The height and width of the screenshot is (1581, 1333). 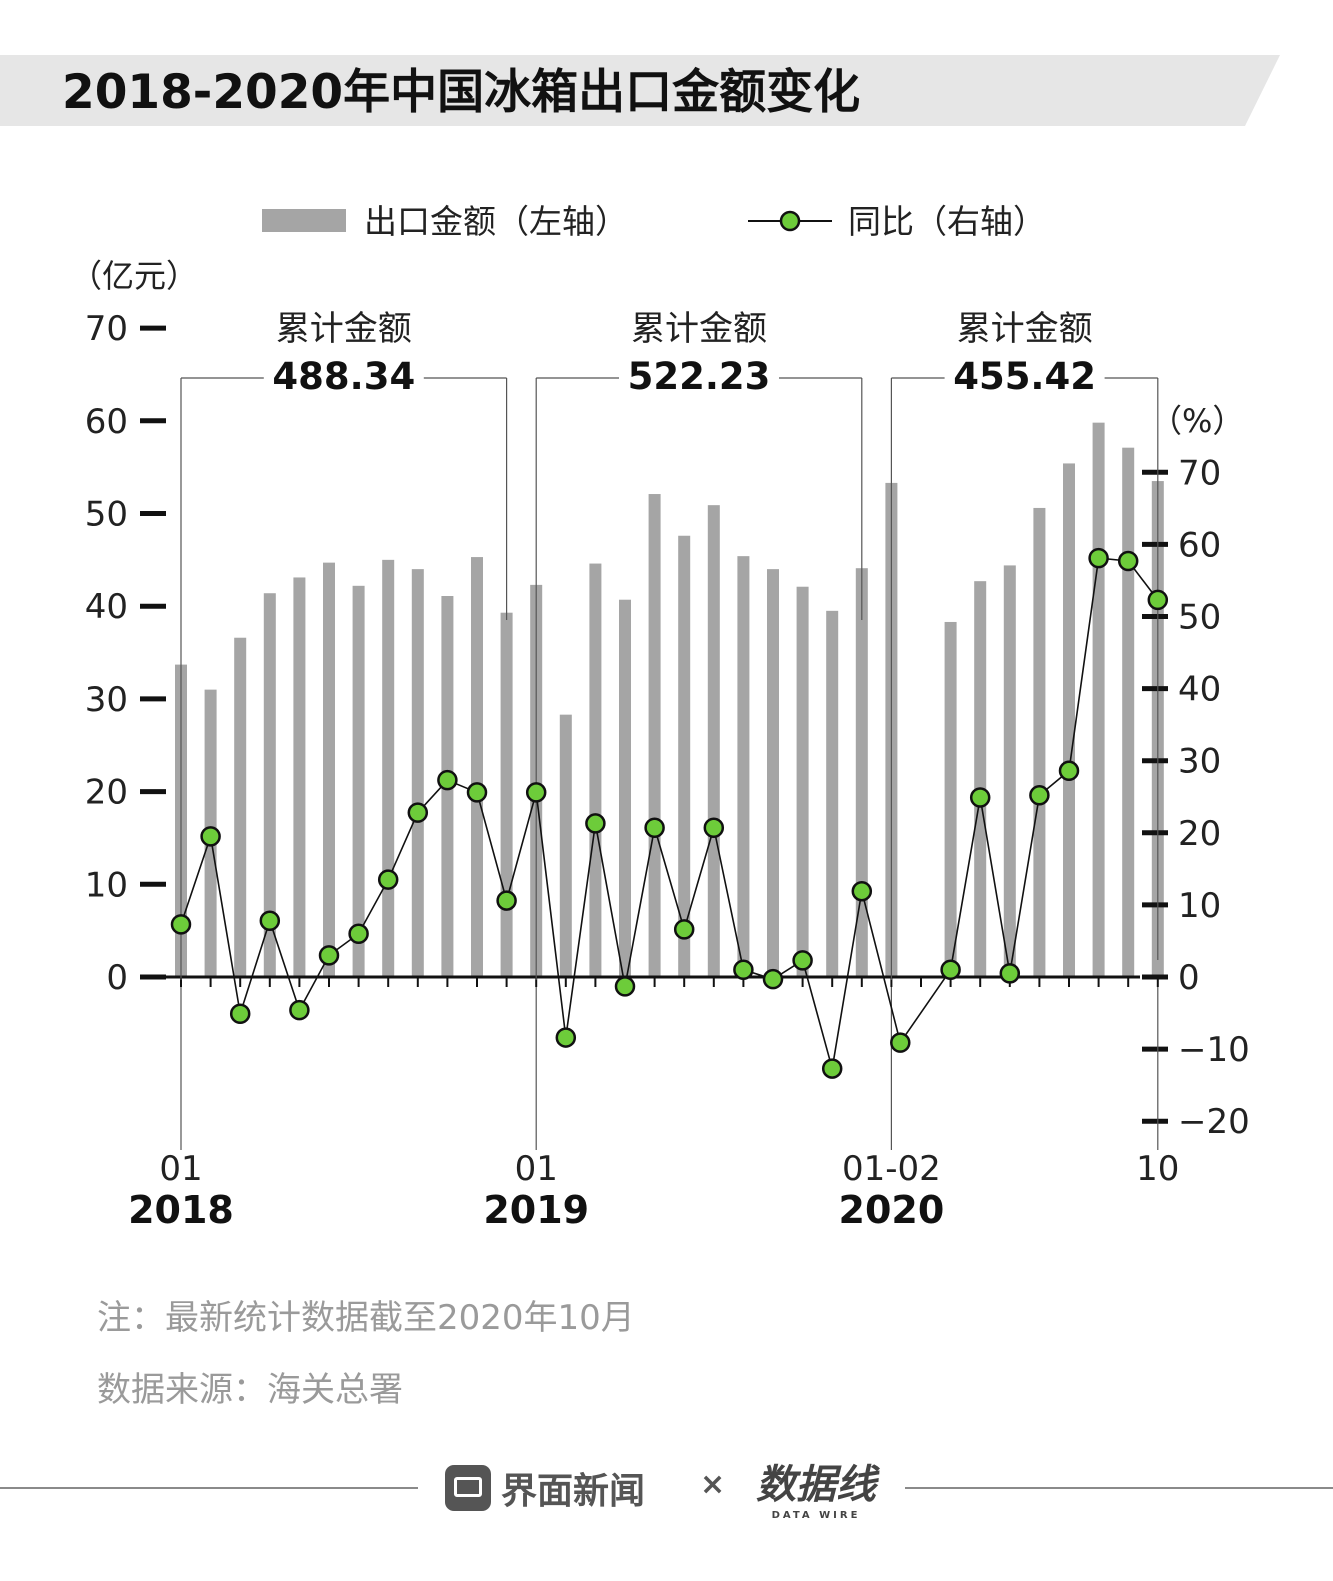 I want to click on right-tick-label-60: 60, so click(x=1199, y=545).